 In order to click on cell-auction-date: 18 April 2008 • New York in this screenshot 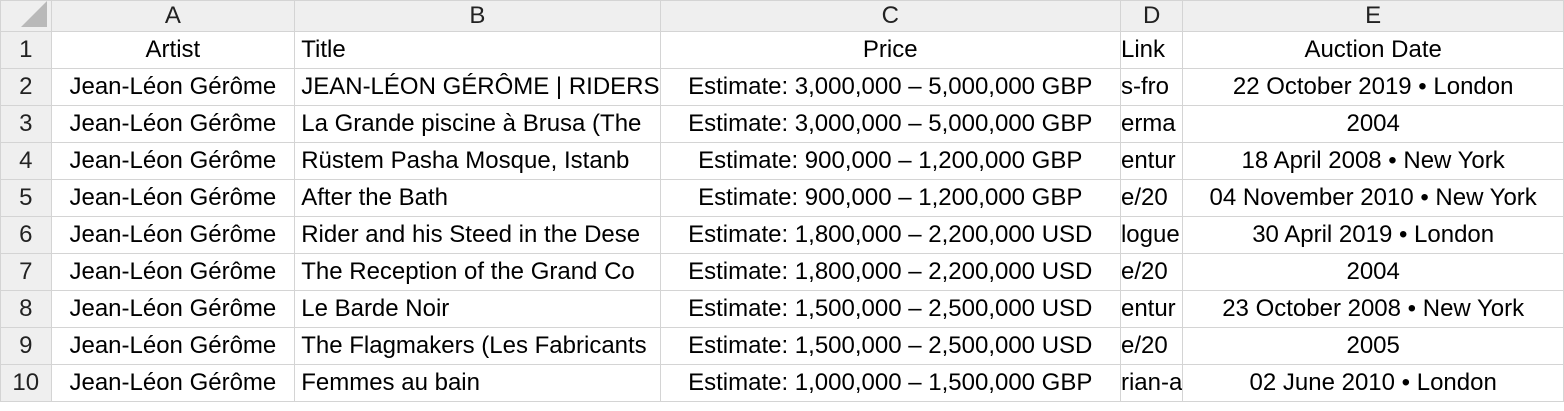, I will do `click(1373, 161)`.